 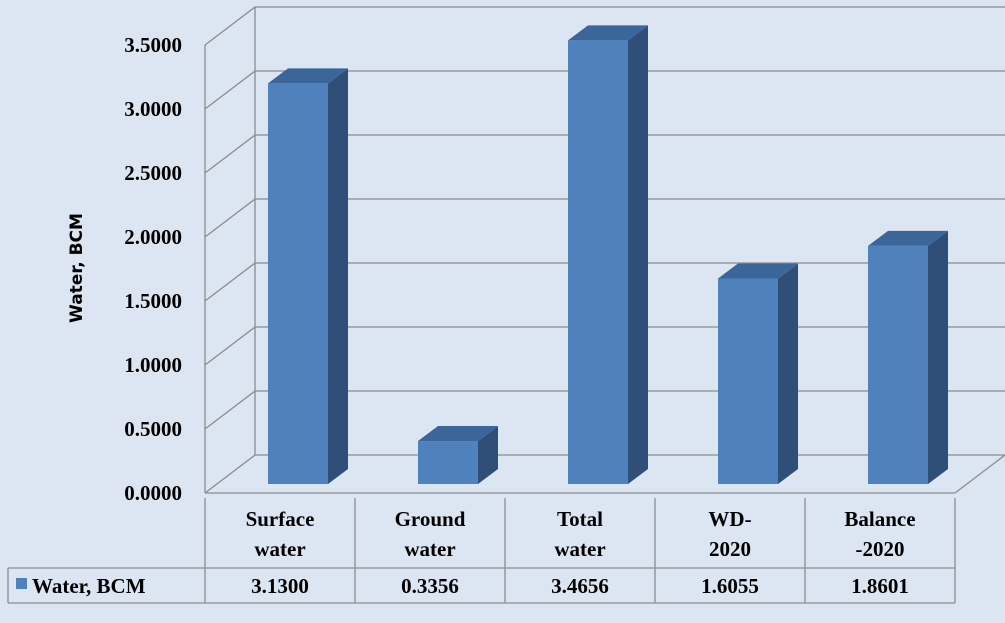 What do you see at coordinates (580, 586) in the screenshot?
I see `data-label: 3.4656` at bounding box center [580, 586].